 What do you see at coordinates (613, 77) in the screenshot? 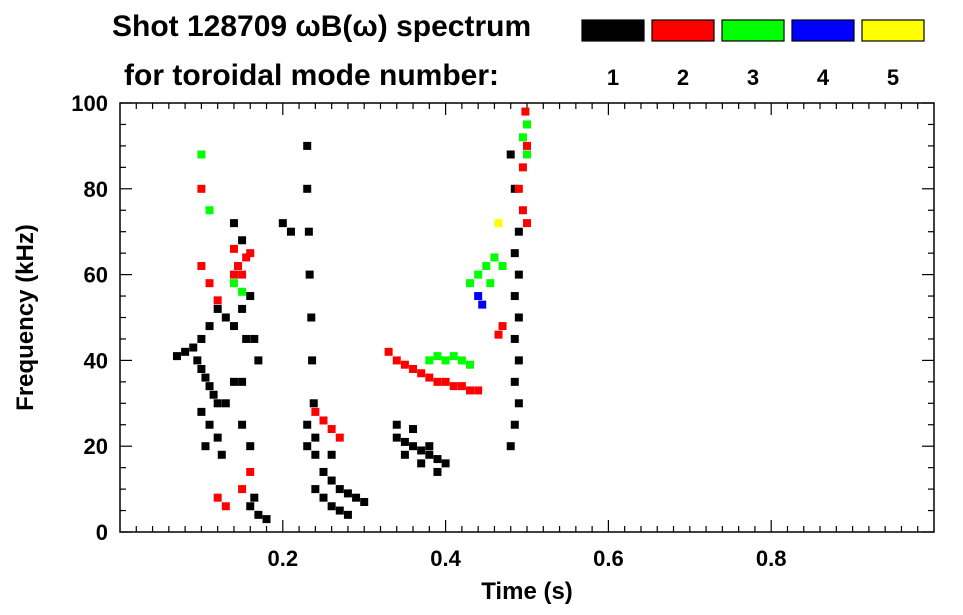
I see `legend-label-1: 1` at bounding box center [613, 77].